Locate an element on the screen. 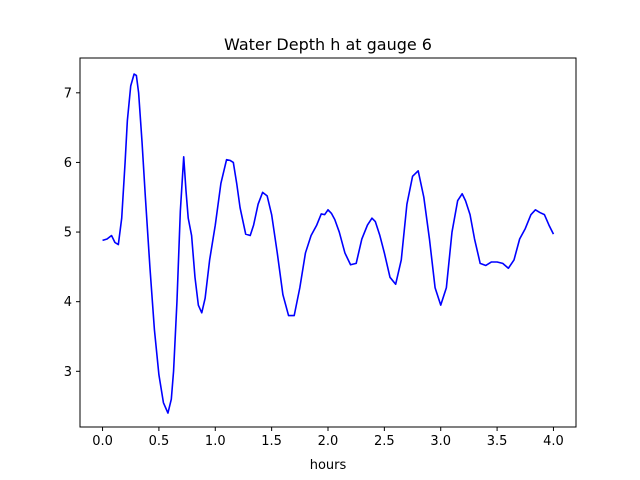 The height and width of the screenshot is (480, 640). y-tick-label: 4 is located at coordinates (68, 302).